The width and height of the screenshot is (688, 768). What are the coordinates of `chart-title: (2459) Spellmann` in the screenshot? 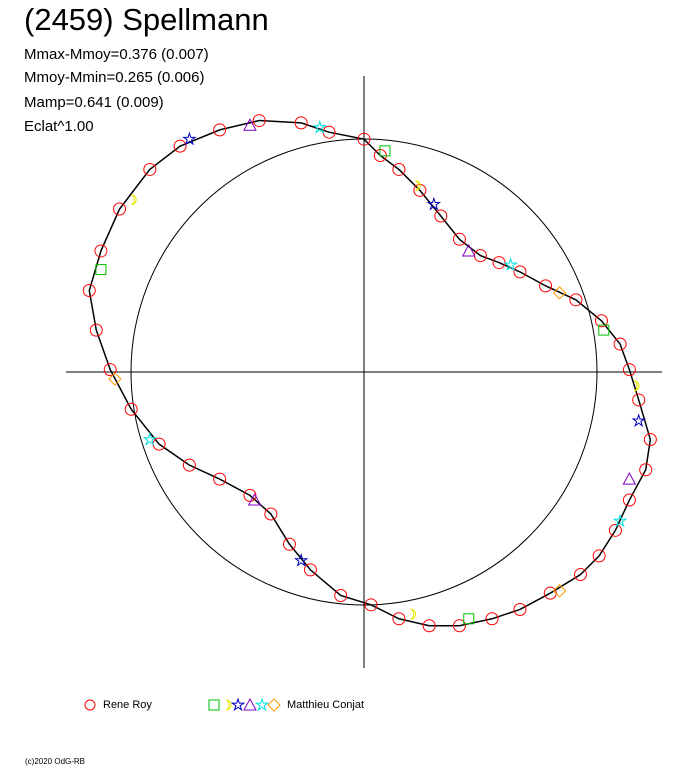 It's located at (146, 19).